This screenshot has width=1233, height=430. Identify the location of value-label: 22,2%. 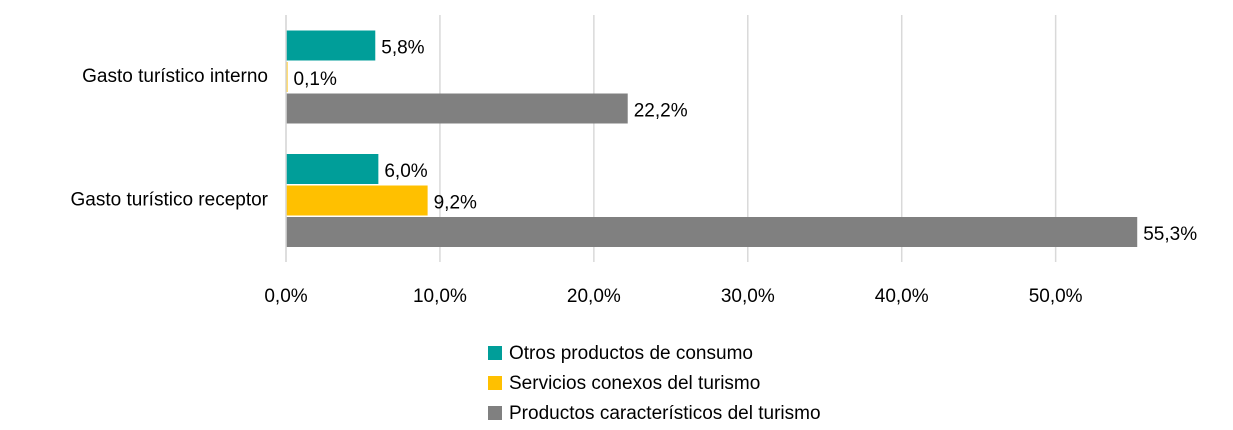
(661, 110).